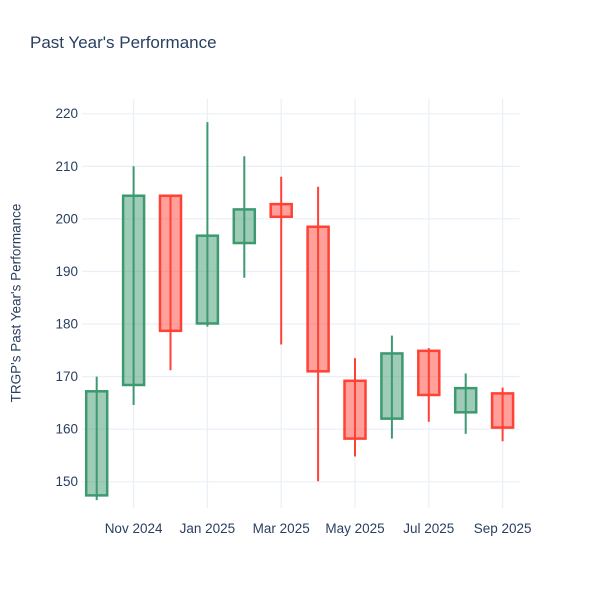 This screenshot has width=600, height=600. Describe the element at coordinates (66, 481) in the screenshot. I see `y-tick-label: 150` at that location.